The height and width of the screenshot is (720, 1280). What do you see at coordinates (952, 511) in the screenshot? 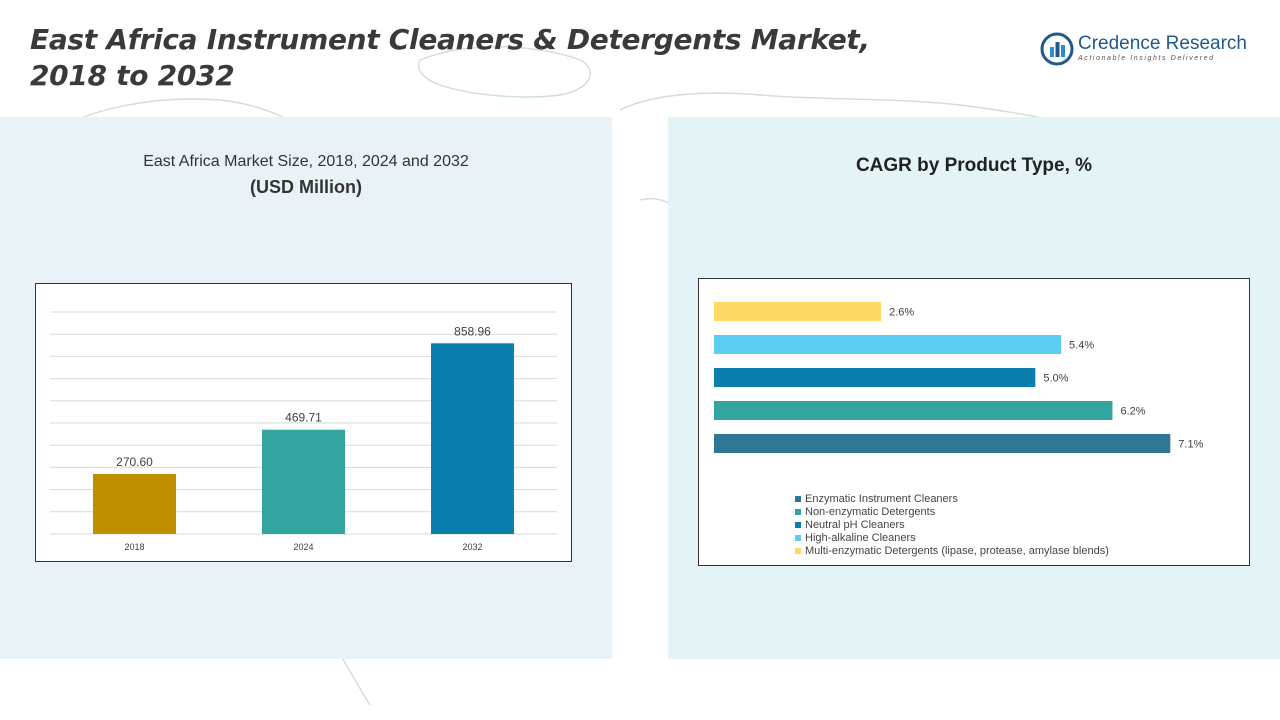
I see `legend-item-2: Non-enzymatic Detergents` at bounding box center [952, 511].